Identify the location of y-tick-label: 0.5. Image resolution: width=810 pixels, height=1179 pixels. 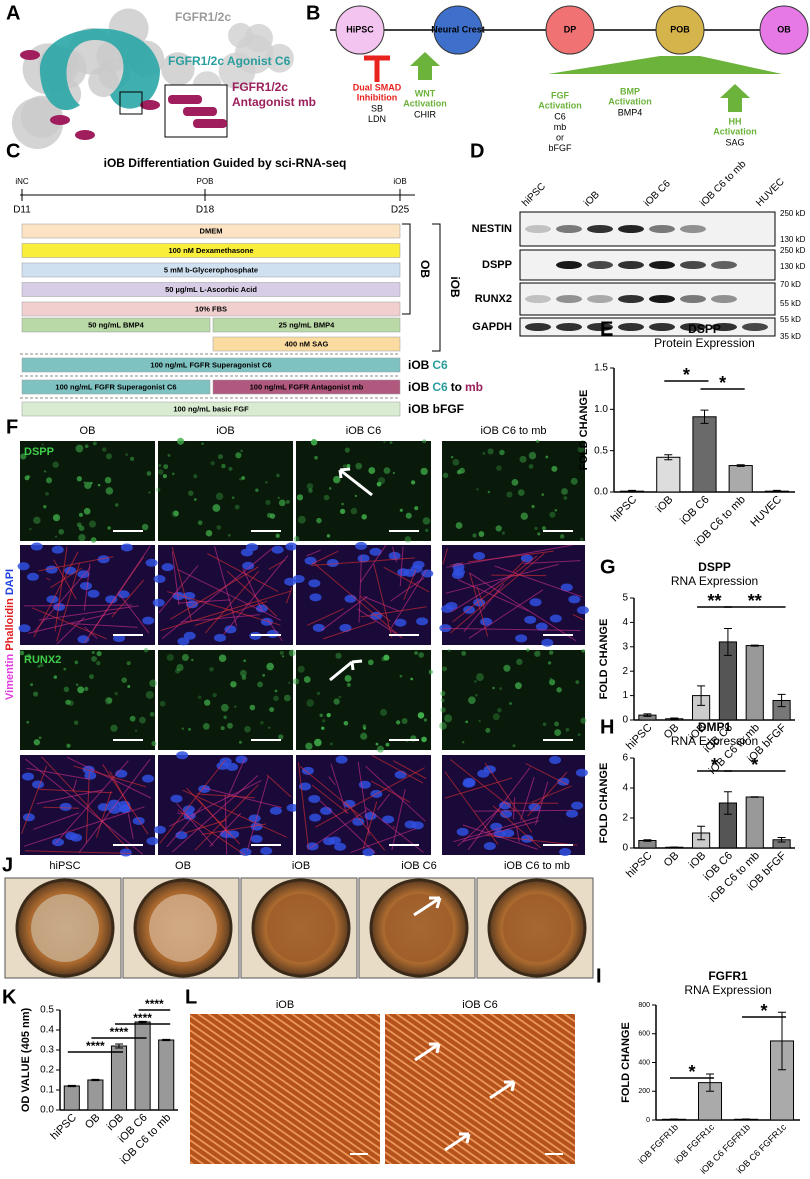
(601, 450).